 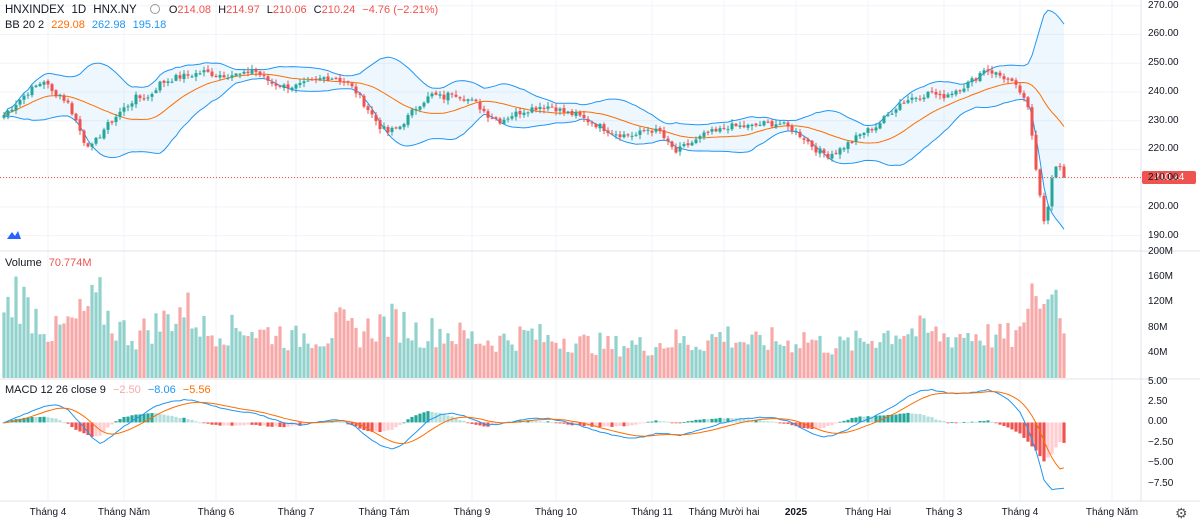 What do you see at coordinates (1163, 5) in the screenshot?
I see `price-axis-label: 270.00` at bounding box center [1163, 5].